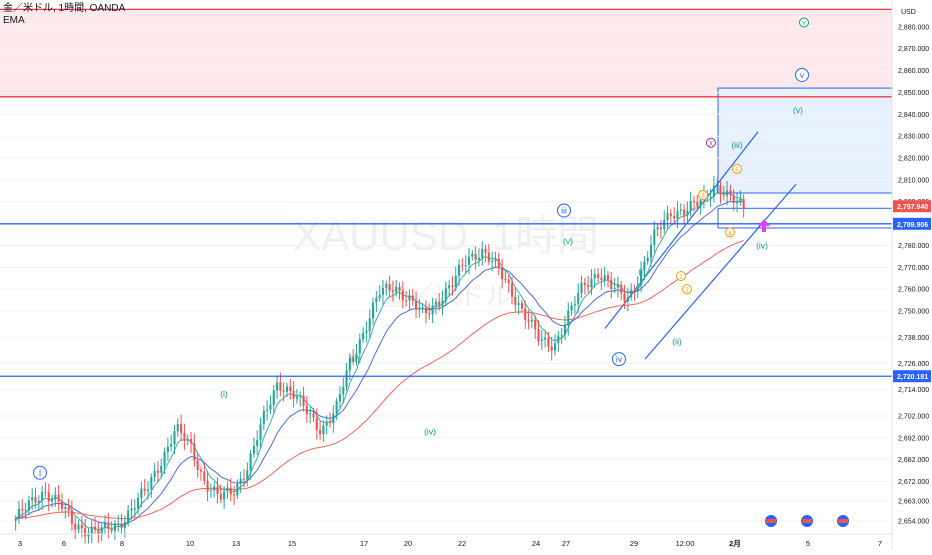  What do you see at coordinates (913, 268) in the screenshot?
I see `y-tick-label: 2,770.000` at bounding box center [913, 268].